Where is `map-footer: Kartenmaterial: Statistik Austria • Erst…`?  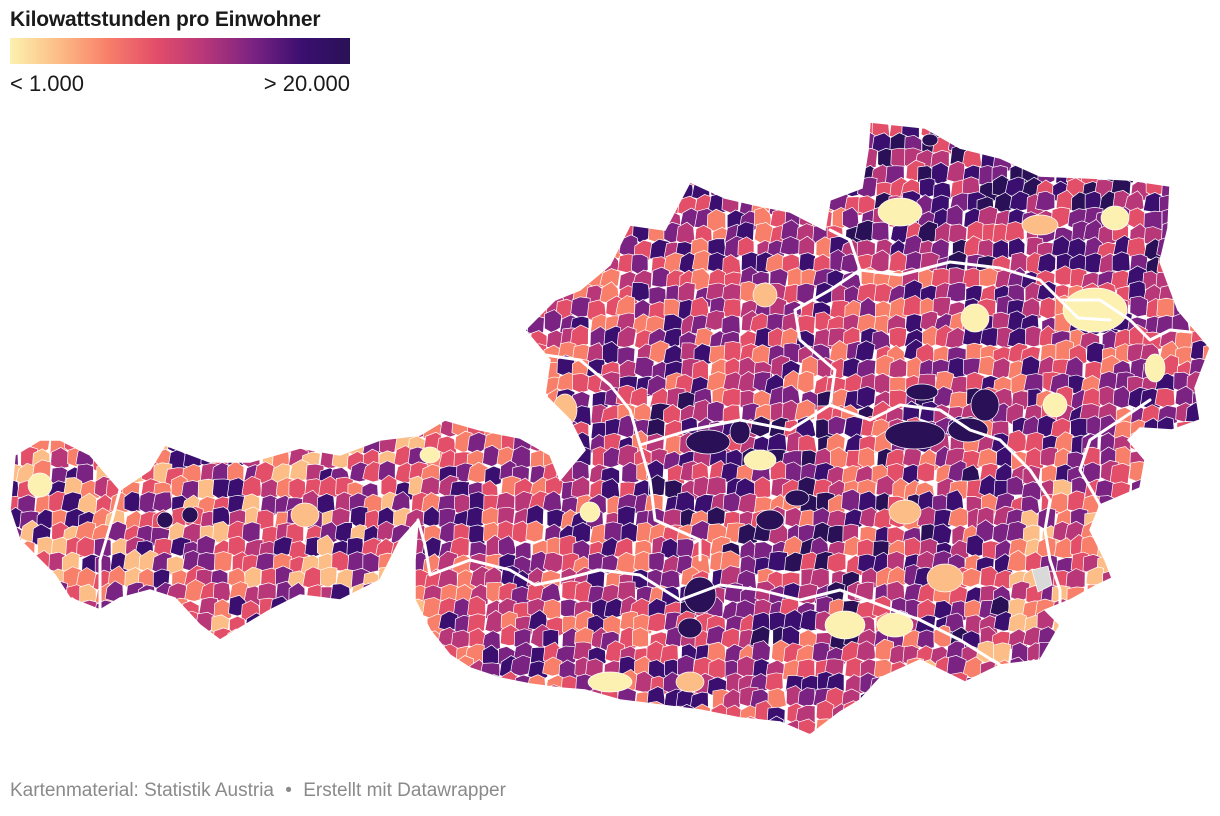
map-footer: Kartenmaterial: Statistik Austria • Erst… is located at coordinates (258, 791).